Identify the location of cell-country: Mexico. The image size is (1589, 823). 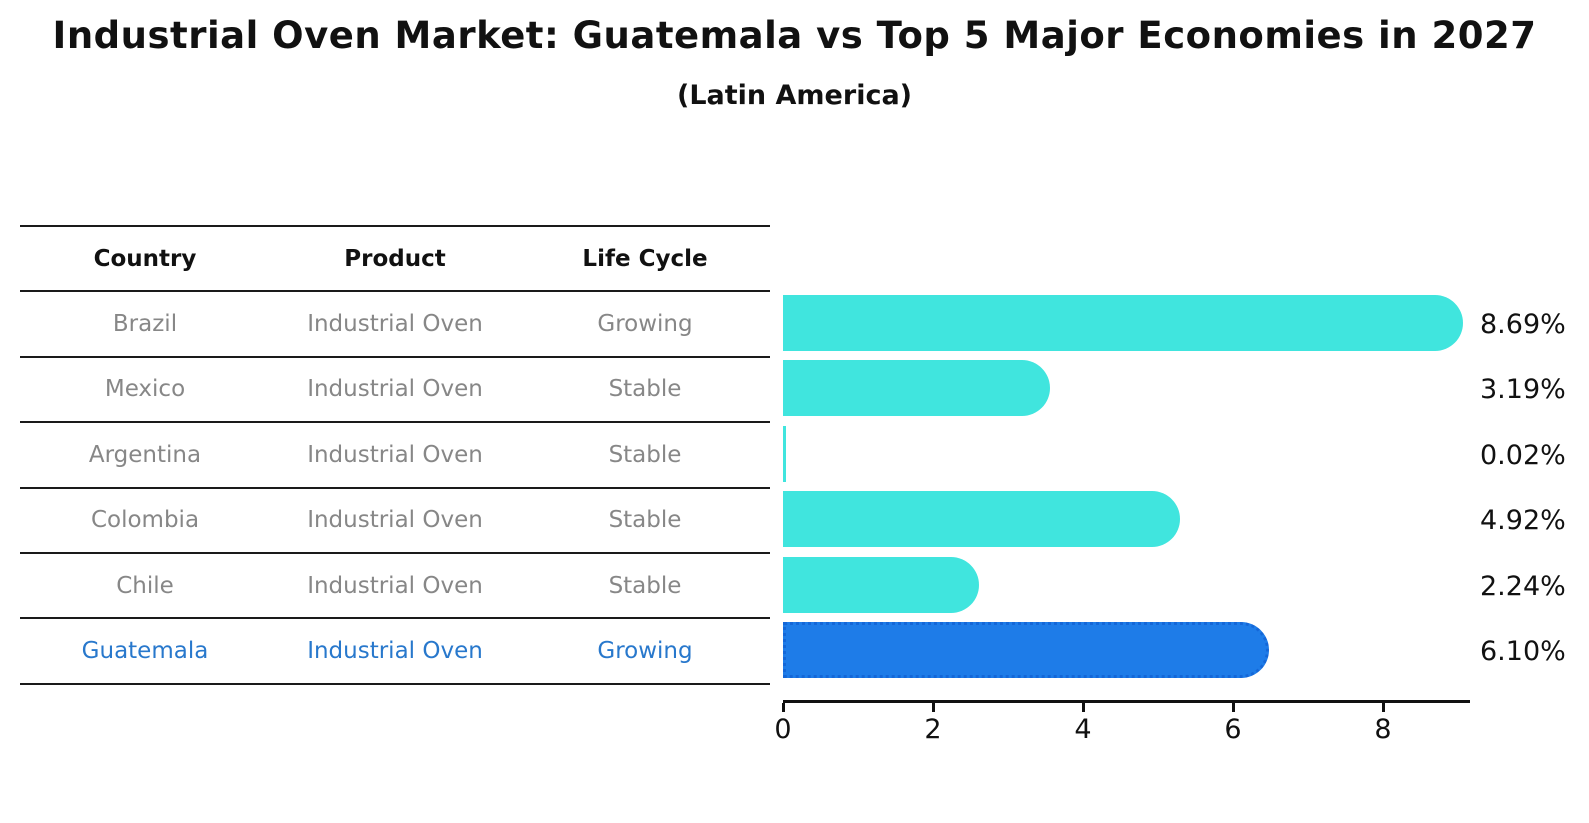
(145, 389).